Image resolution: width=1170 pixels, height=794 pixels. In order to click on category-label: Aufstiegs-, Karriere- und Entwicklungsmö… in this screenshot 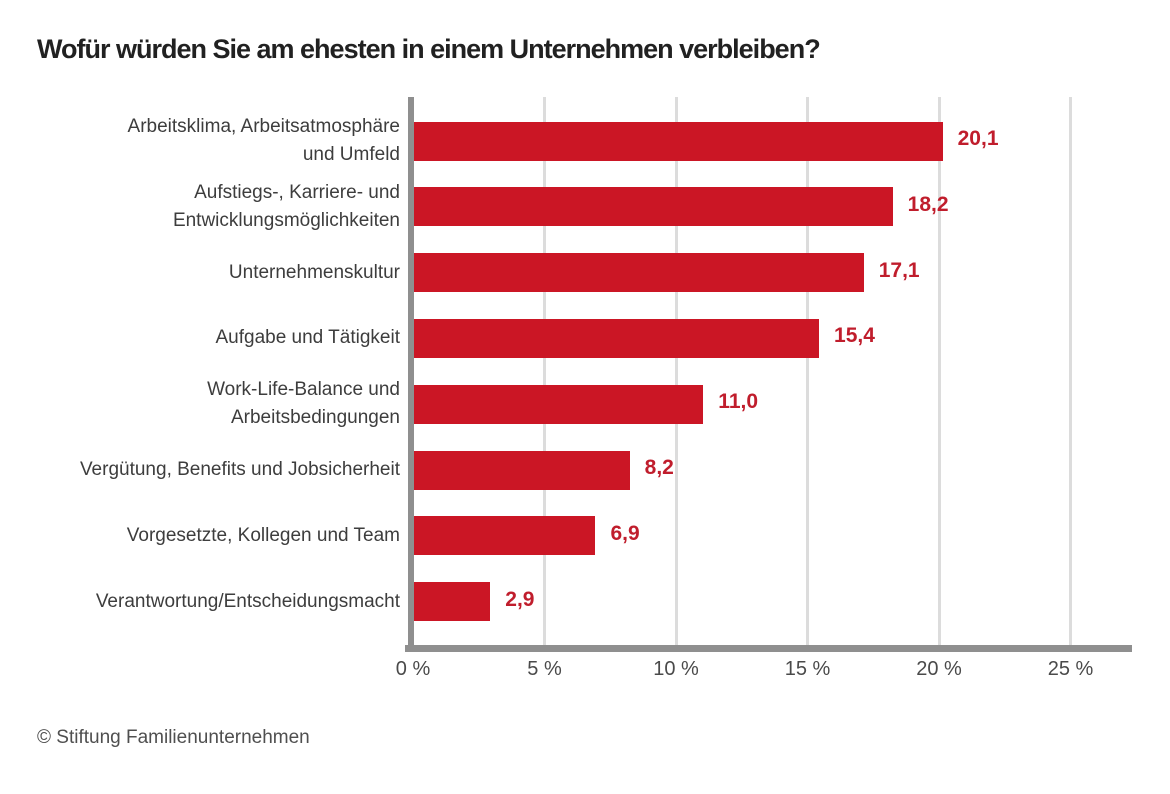, I will do `click(286, 206)`.